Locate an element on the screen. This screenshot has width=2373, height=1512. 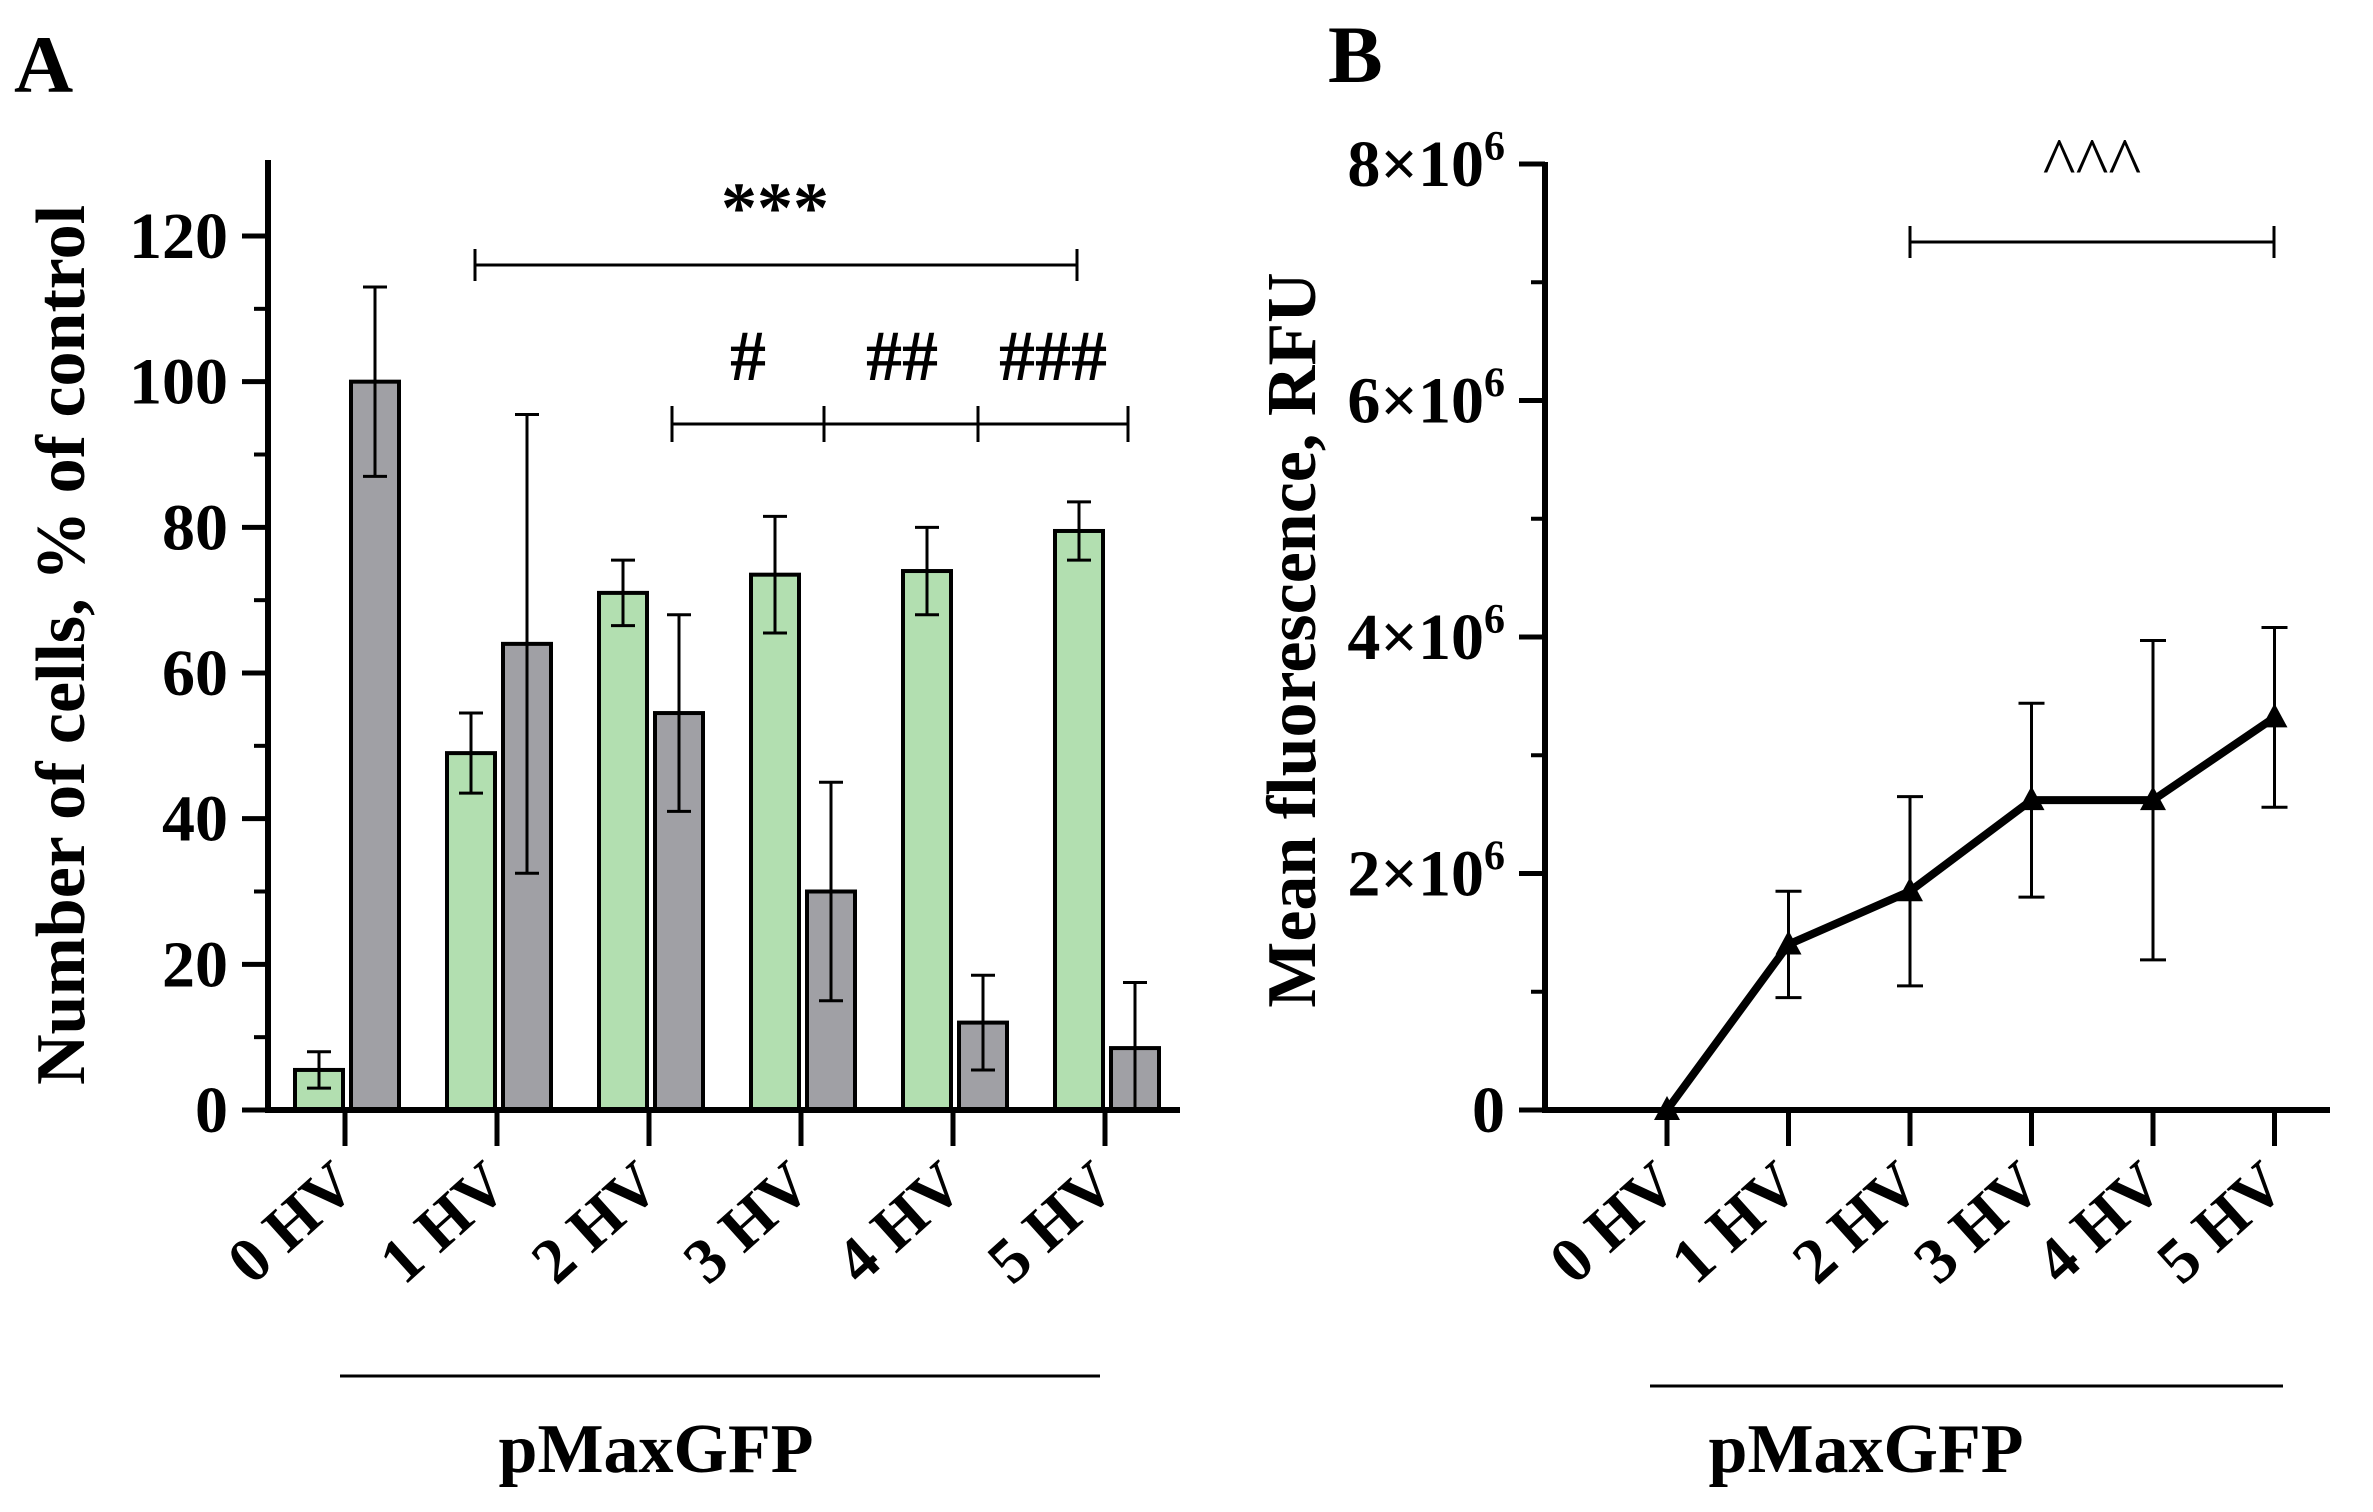
panel-a-x-tick-label: 0 HV is located at coordinates (291, 1222).